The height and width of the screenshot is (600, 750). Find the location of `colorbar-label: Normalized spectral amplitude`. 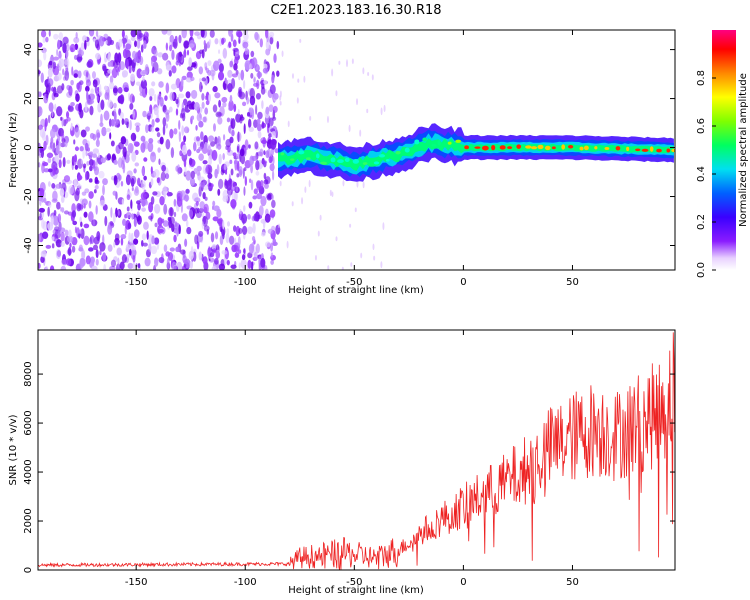

colorbar-label: Normalized spectral amplitude is located at coordinates (743, 150).